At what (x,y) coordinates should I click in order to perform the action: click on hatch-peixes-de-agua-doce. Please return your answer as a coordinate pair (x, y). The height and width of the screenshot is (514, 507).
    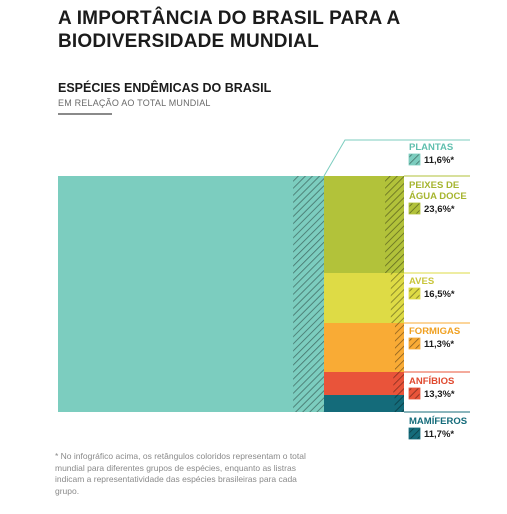
    Looking at the image, I should click on (394, 224).